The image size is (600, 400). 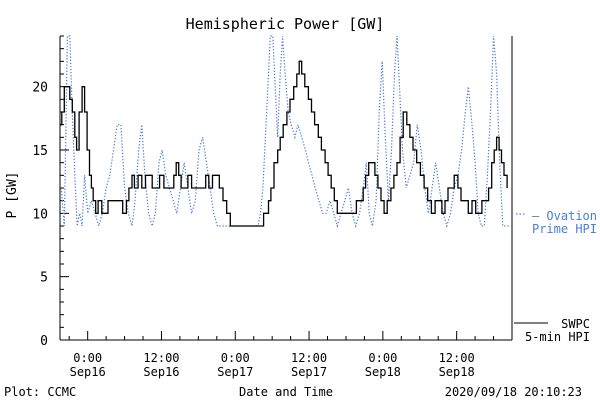 What do you see at coordinates (555, 276) in the screenshot?
I see `legend: — Ovation Prime HPI SWPC 5-min HPI` at bounding box center [555, 276].